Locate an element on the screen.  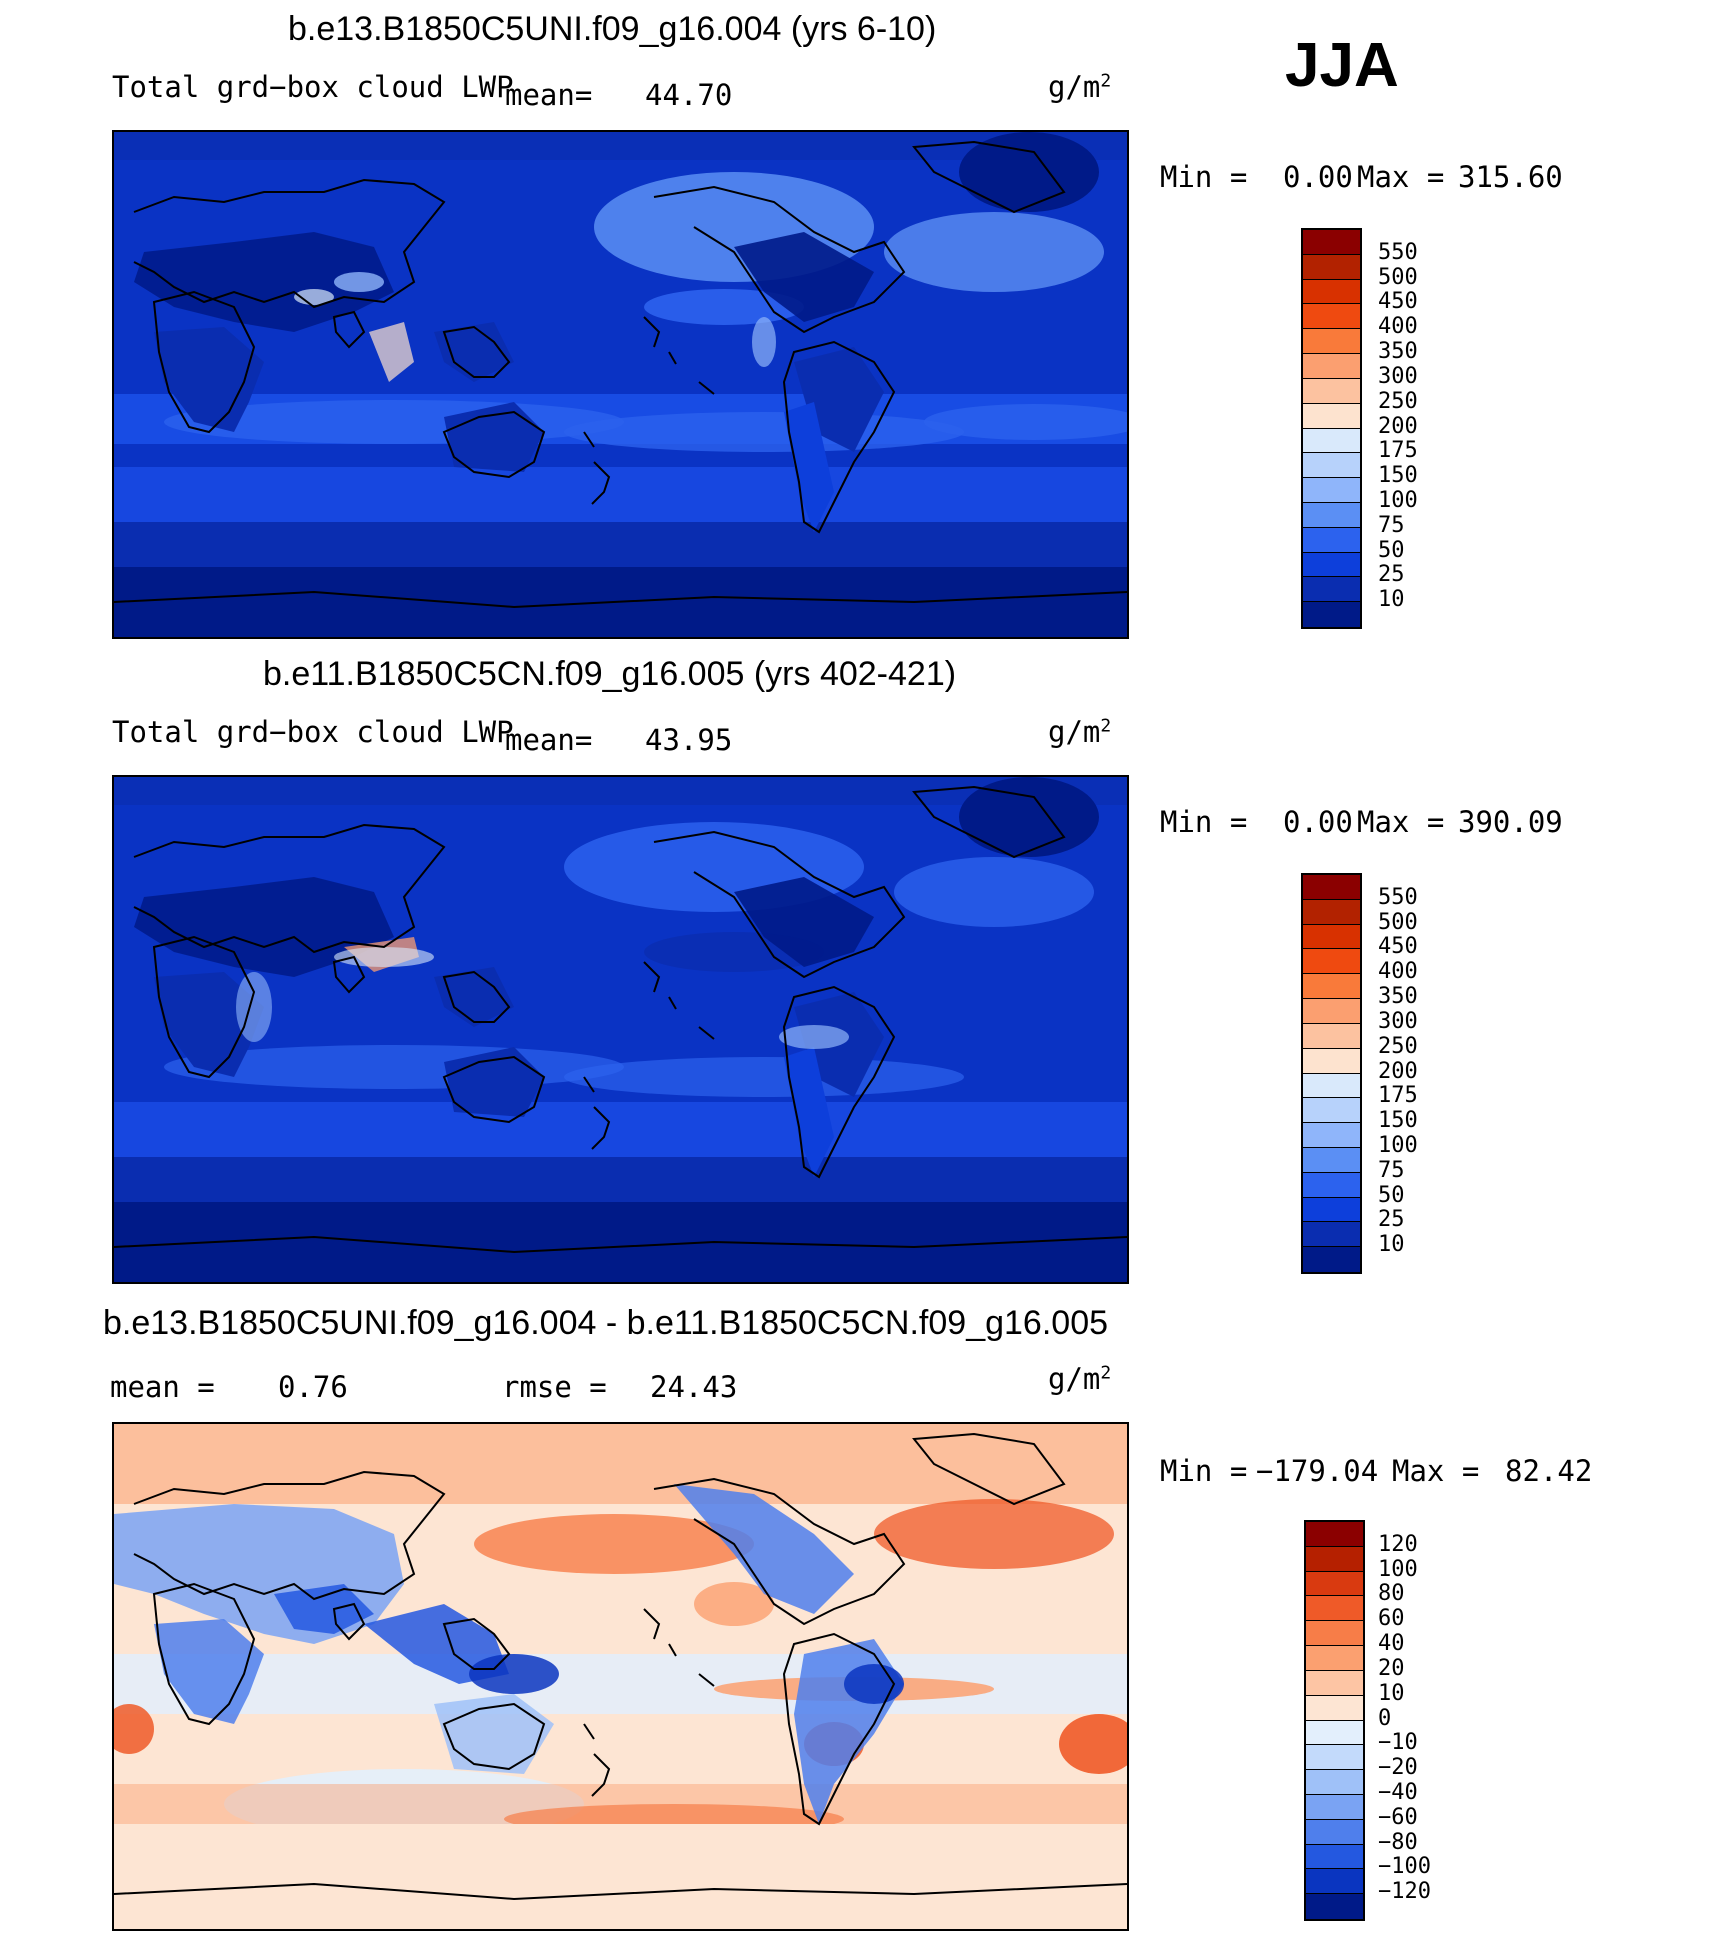
panel-3-min-label: Min = is located at coordinates (1204, 1471).